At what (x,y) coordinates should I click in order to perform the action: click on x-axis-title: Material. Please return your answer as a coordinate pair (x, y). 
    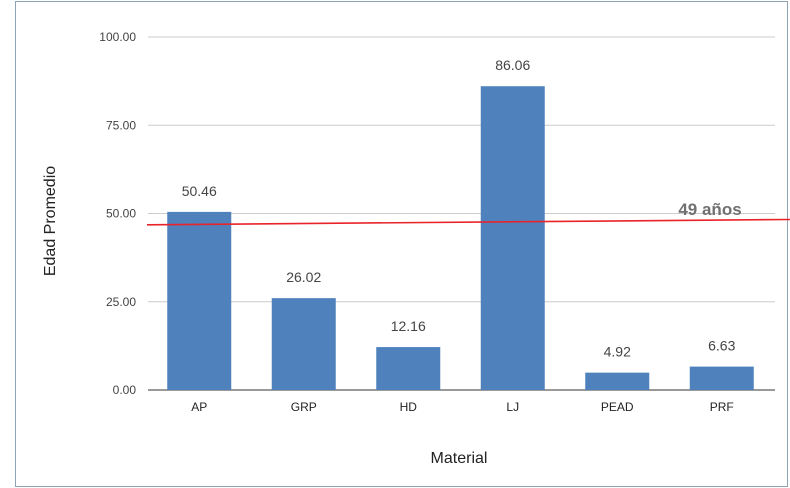
    Looking at the image, I should click on (459, 458).